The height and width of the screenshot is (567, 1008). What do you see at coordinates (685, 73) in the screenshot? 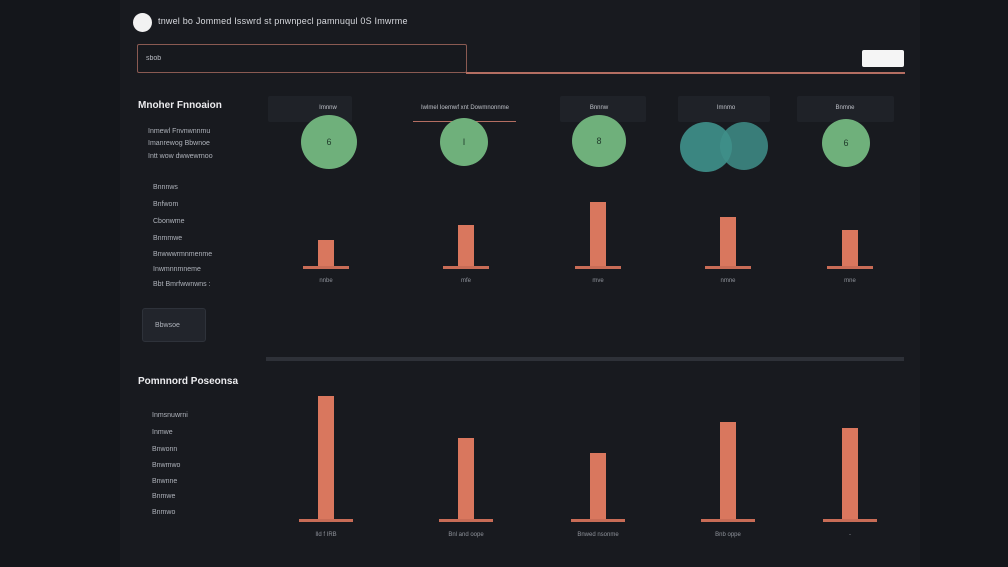
I see `search-underline` at bounding box center [685, 73].